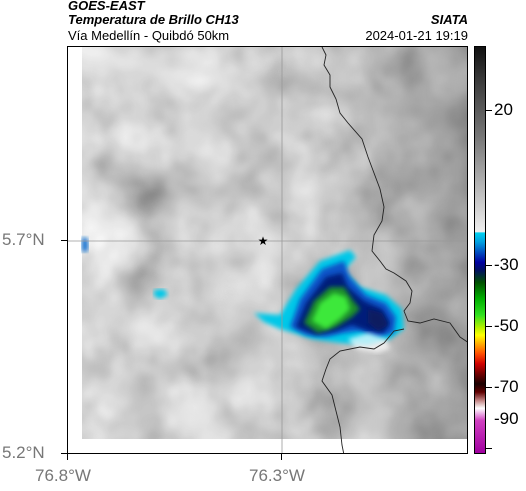 This screenshot has width=526, height=491. Describe the element at coordinates (503, 109) in the screenshot. I see `colorbar-label: 20` at that location.